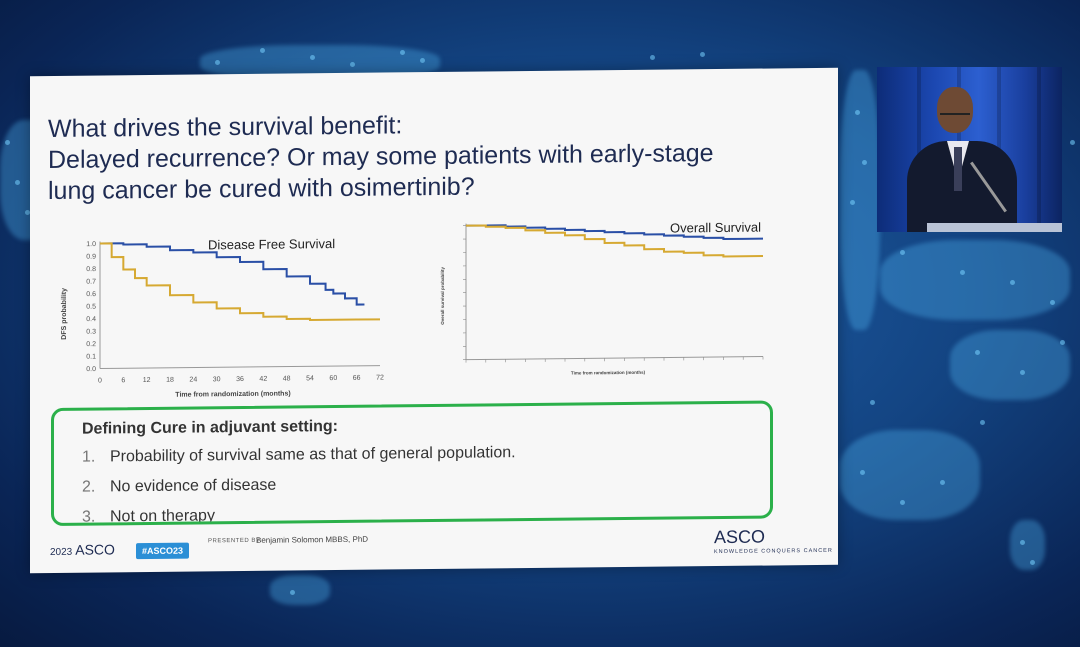  What do you see at coordinates (193, 486) in the screenshot?
I see `list-item-text: No evidence of disease` at bounding box center [193, 486].